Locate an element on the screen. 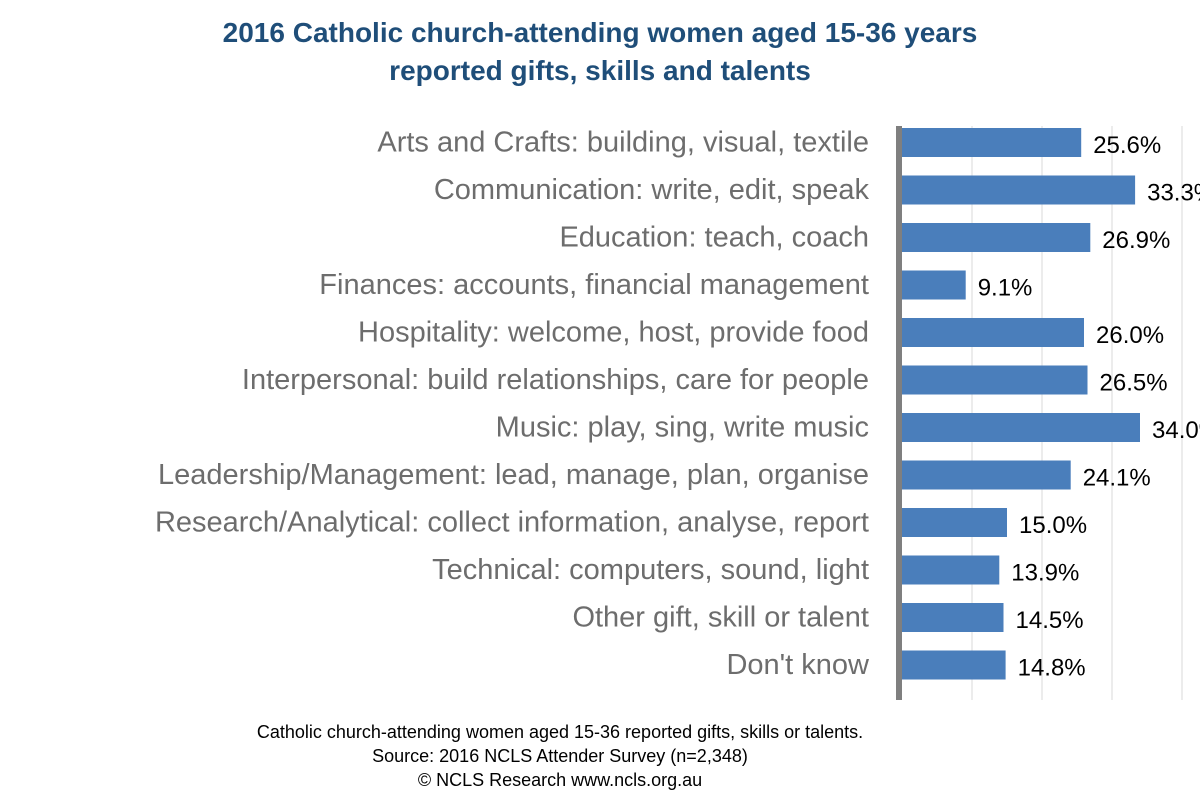 Image resolution: width=1200 pixels, height=800 pixels. category-label: Other gift, skill or talent is located at coordinates (720, 618).